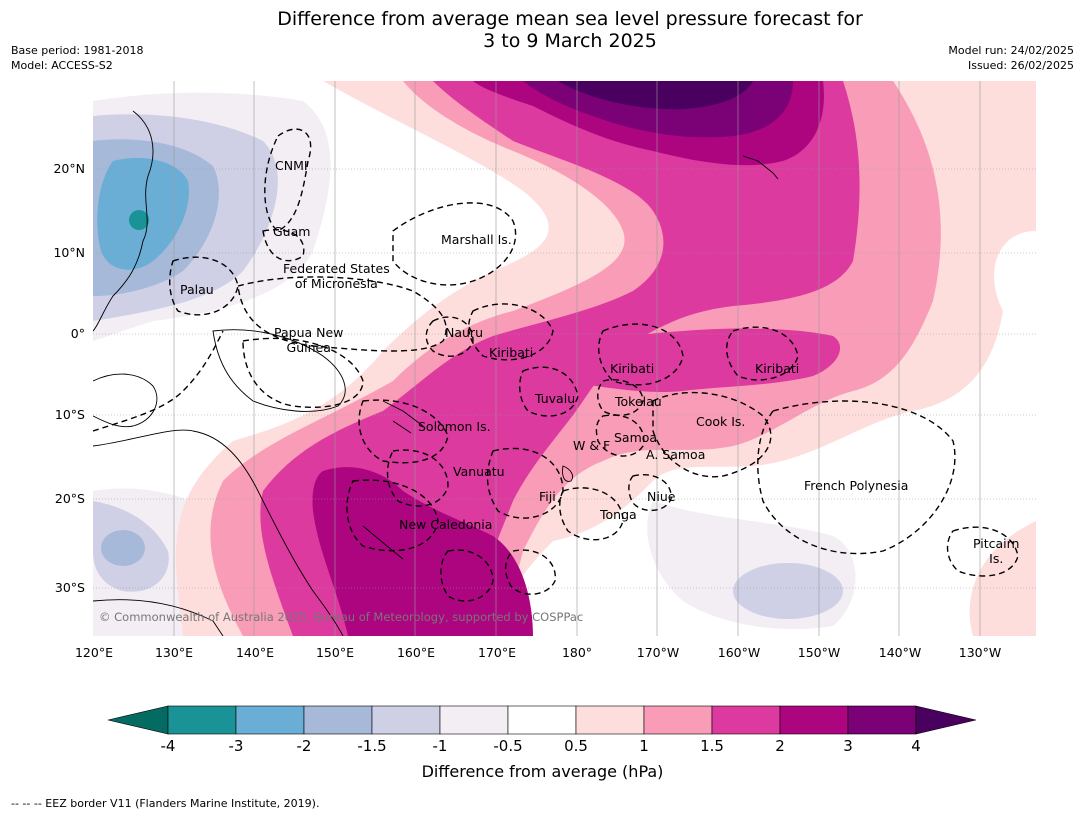 This screenshot has height=816, width=1085. What do you see at coordinates (69, 414) in the screenshot?
I see `lat-tick-10s: 10°S` at bounding box center [69, 414].